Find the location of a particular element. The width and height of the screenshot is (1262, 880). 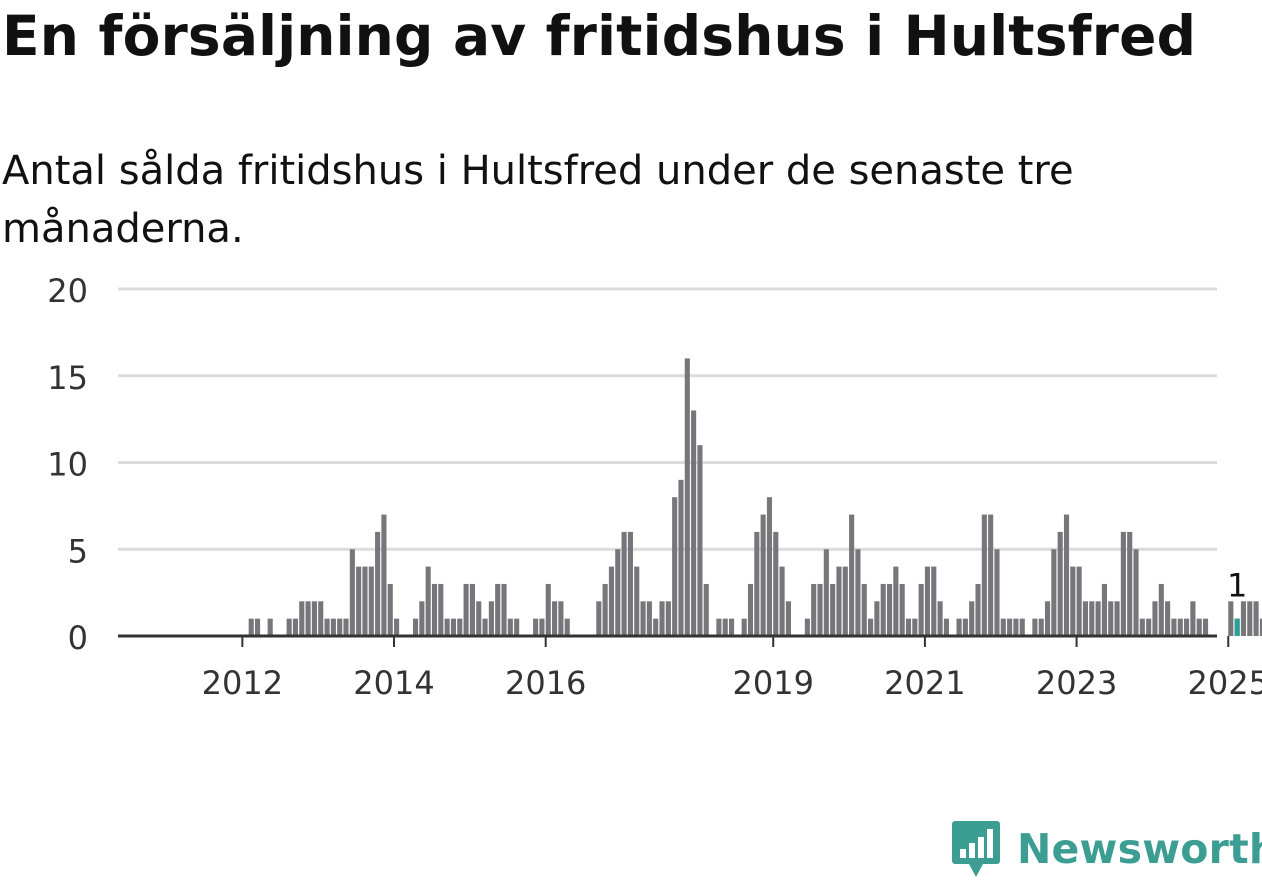

x-tick-label: 2025 is located at coordinates (1225, 683).